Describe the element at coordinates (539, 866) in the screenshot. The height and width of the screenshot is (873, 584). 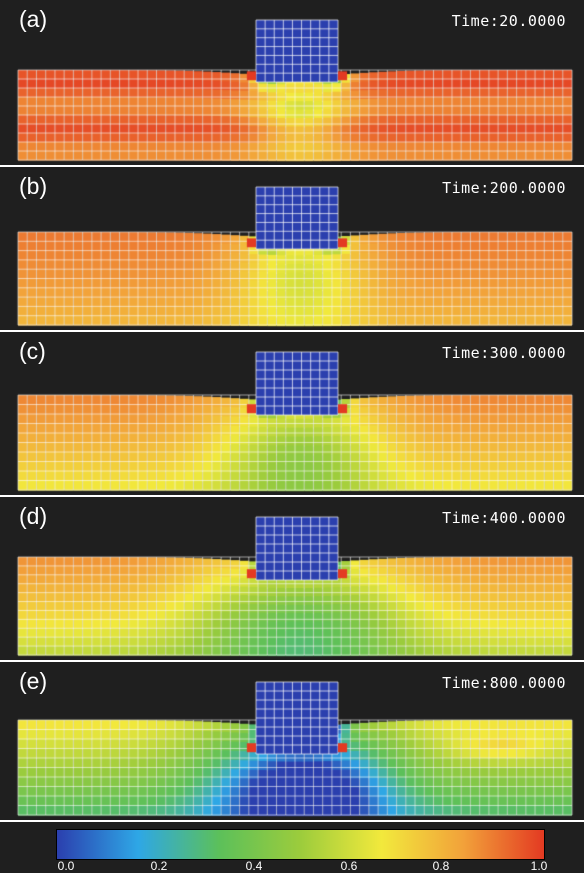
I see `colorbar-tick: 1.0` at that location.